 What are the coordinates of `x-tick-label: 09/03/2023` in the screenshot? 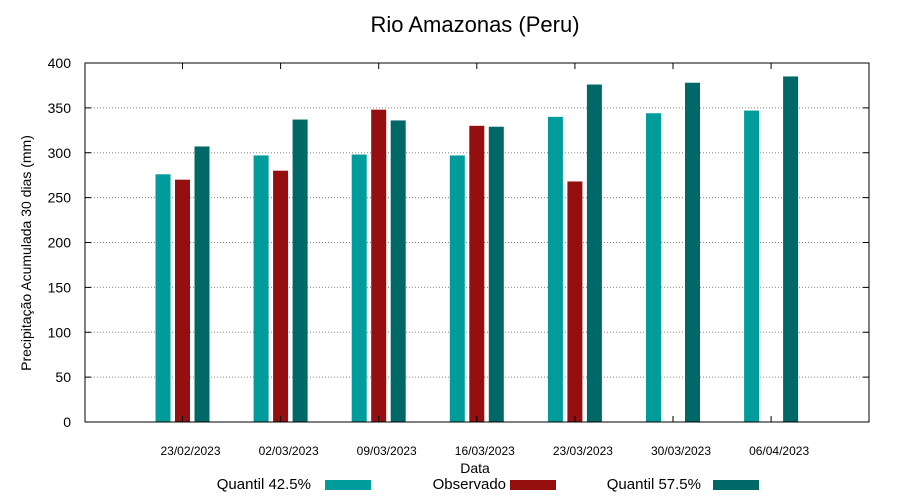 It's located at (387, 451).